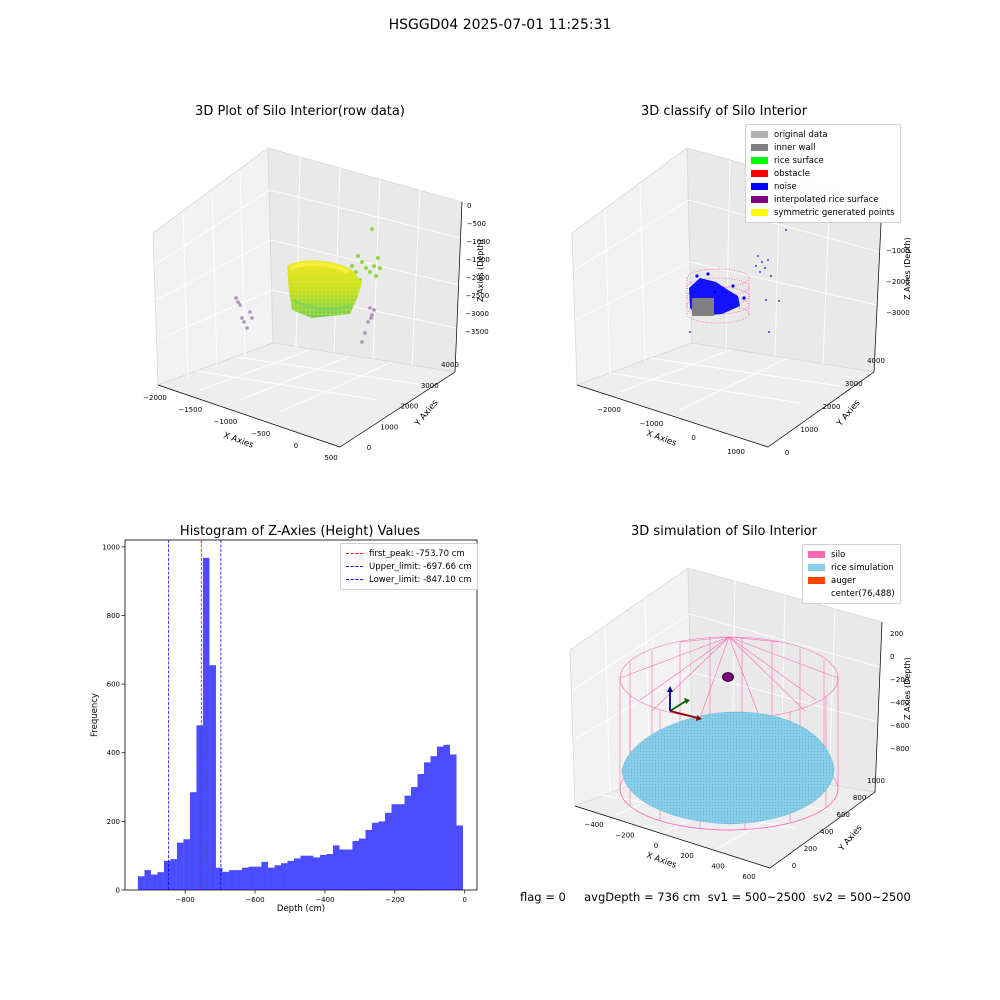 Image resolution: width=1000 pixels, height=1000 pixels. What do you see at coordinates (656, 846) in the screenshot?
I see `panel4-x-tick: 0` at bounding box center [656, 846].